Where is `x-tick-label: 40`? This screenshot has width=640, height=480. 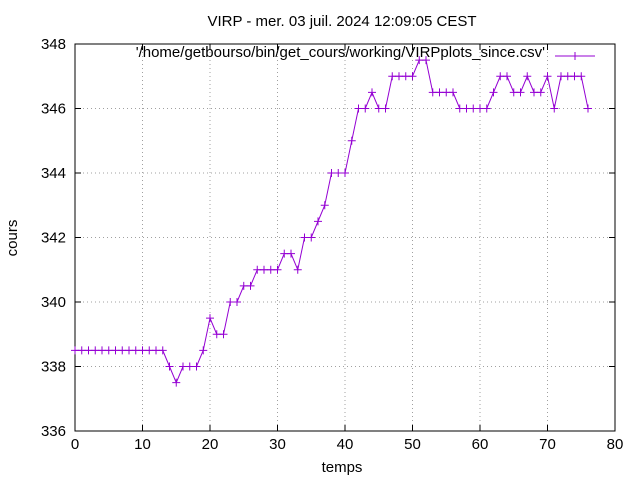 x-tick-label: 40 is located at coordinates (345, 444).